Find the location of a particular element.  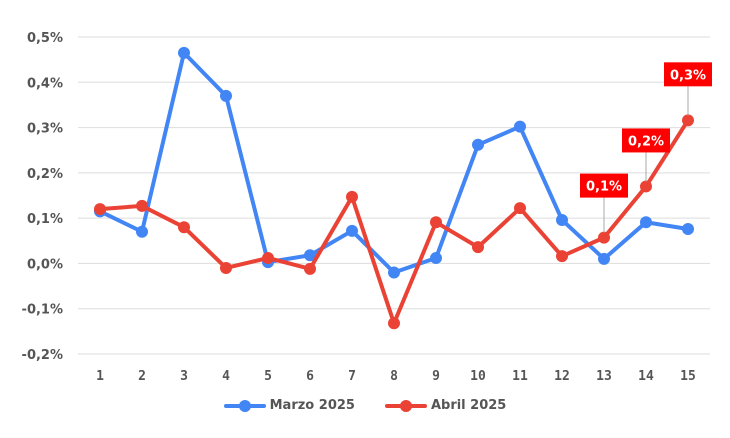

y-tick-label: 0,0% is located at coordinates (45, 264).